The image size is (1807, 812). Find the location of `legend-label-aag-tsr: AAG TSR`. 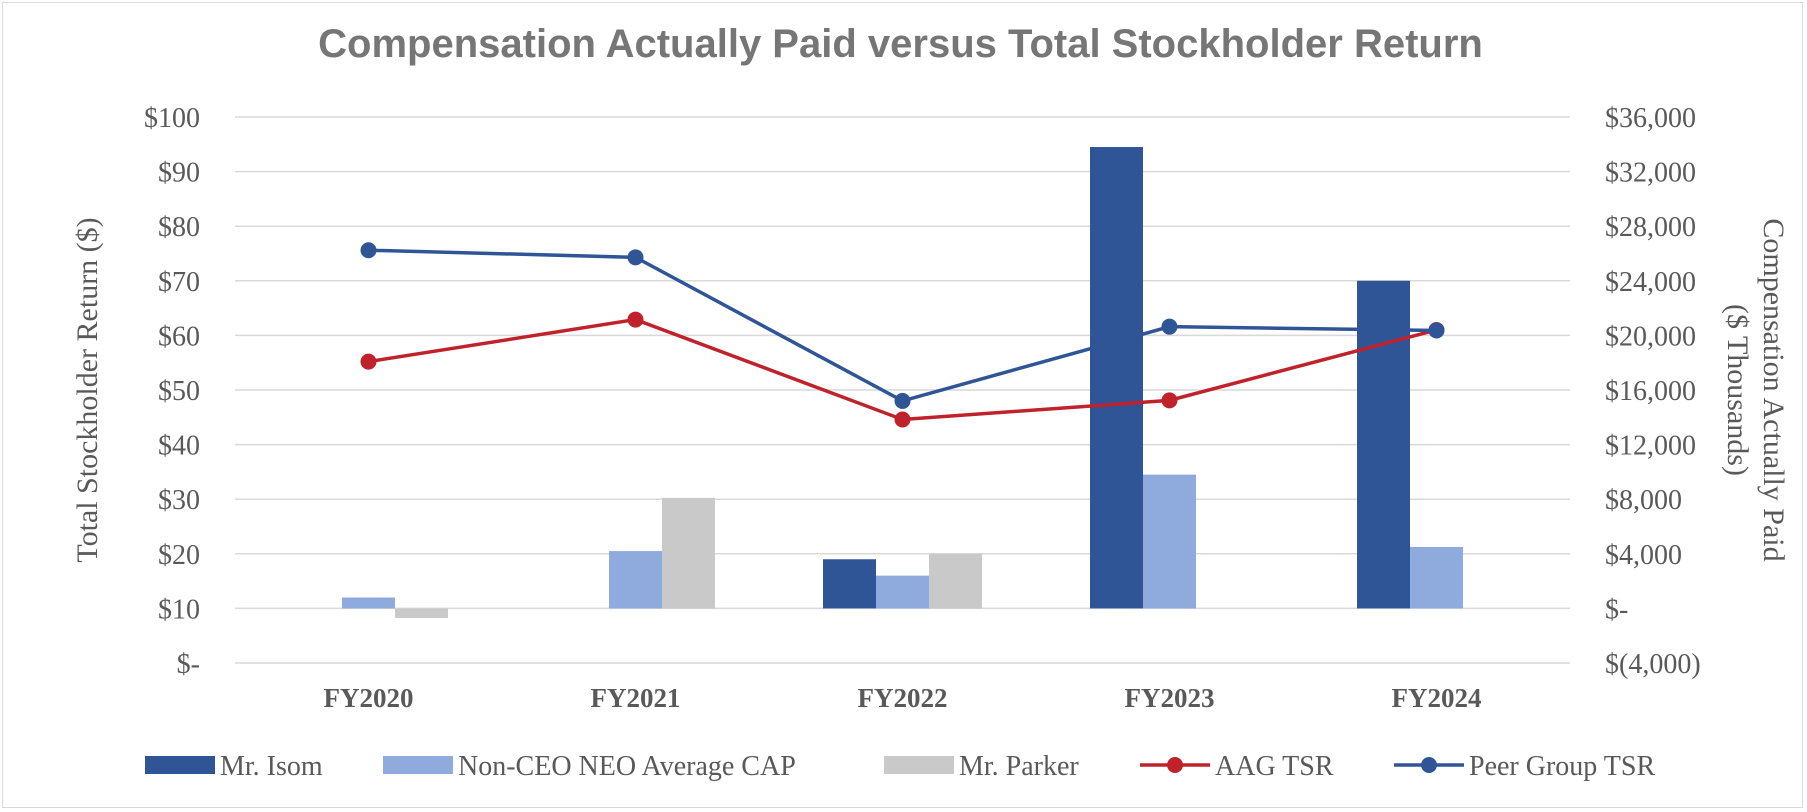

legend-label-aag-tsr: AAG TSR is located at coordinates (1274, 766).